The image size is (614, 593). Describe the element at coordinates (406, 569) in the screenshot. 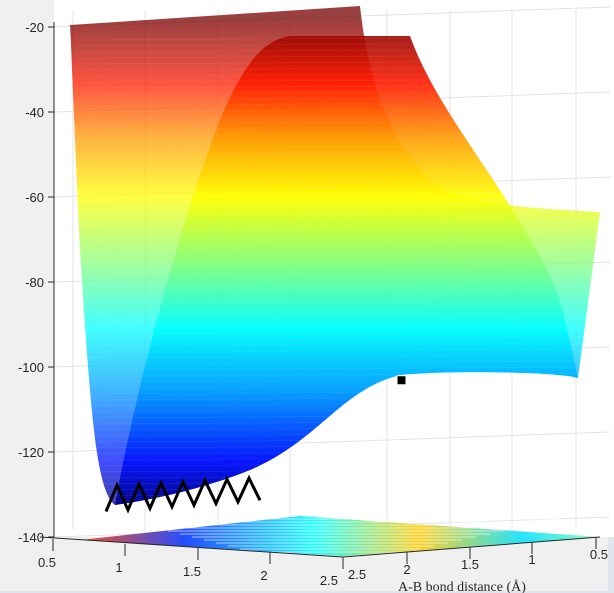

I see `x-right-tick-label: 2` at that location.